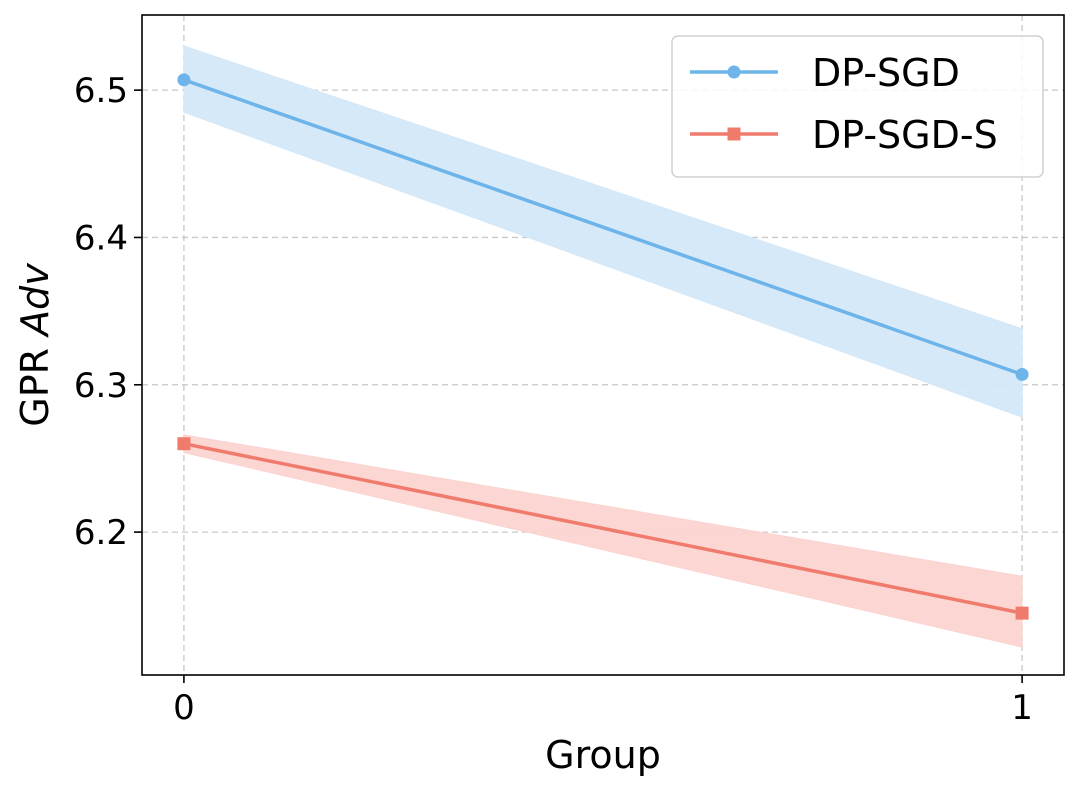  I want to click on x-tick-label: 1, so click(1022, 708).